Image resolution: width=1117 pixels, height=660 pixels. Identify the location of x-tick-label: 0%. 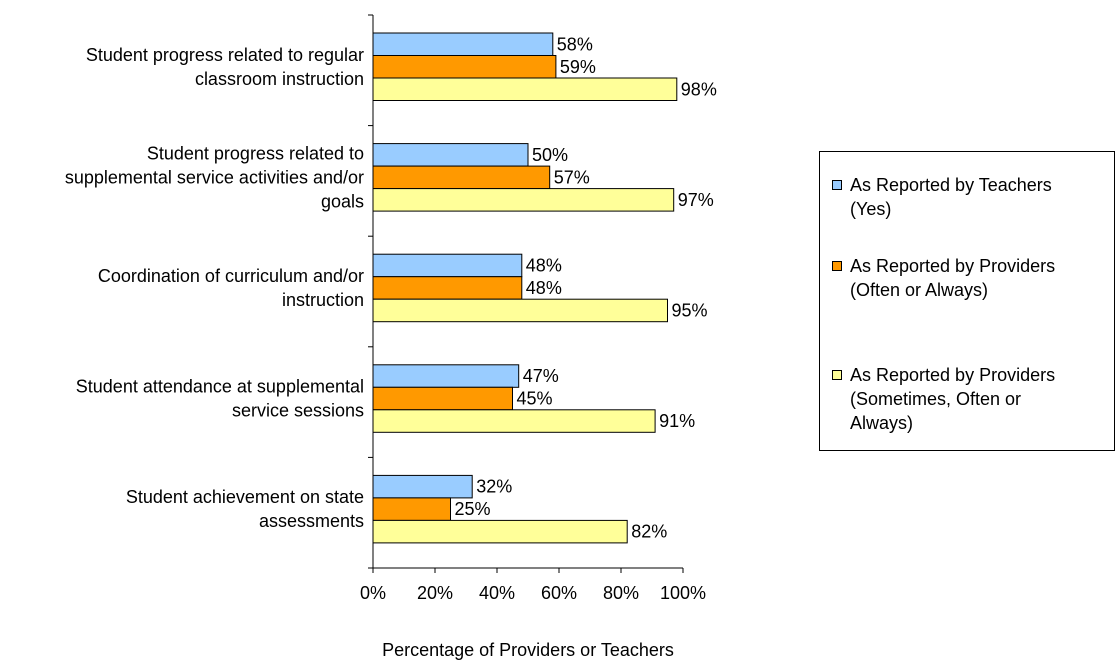
(373, 593).